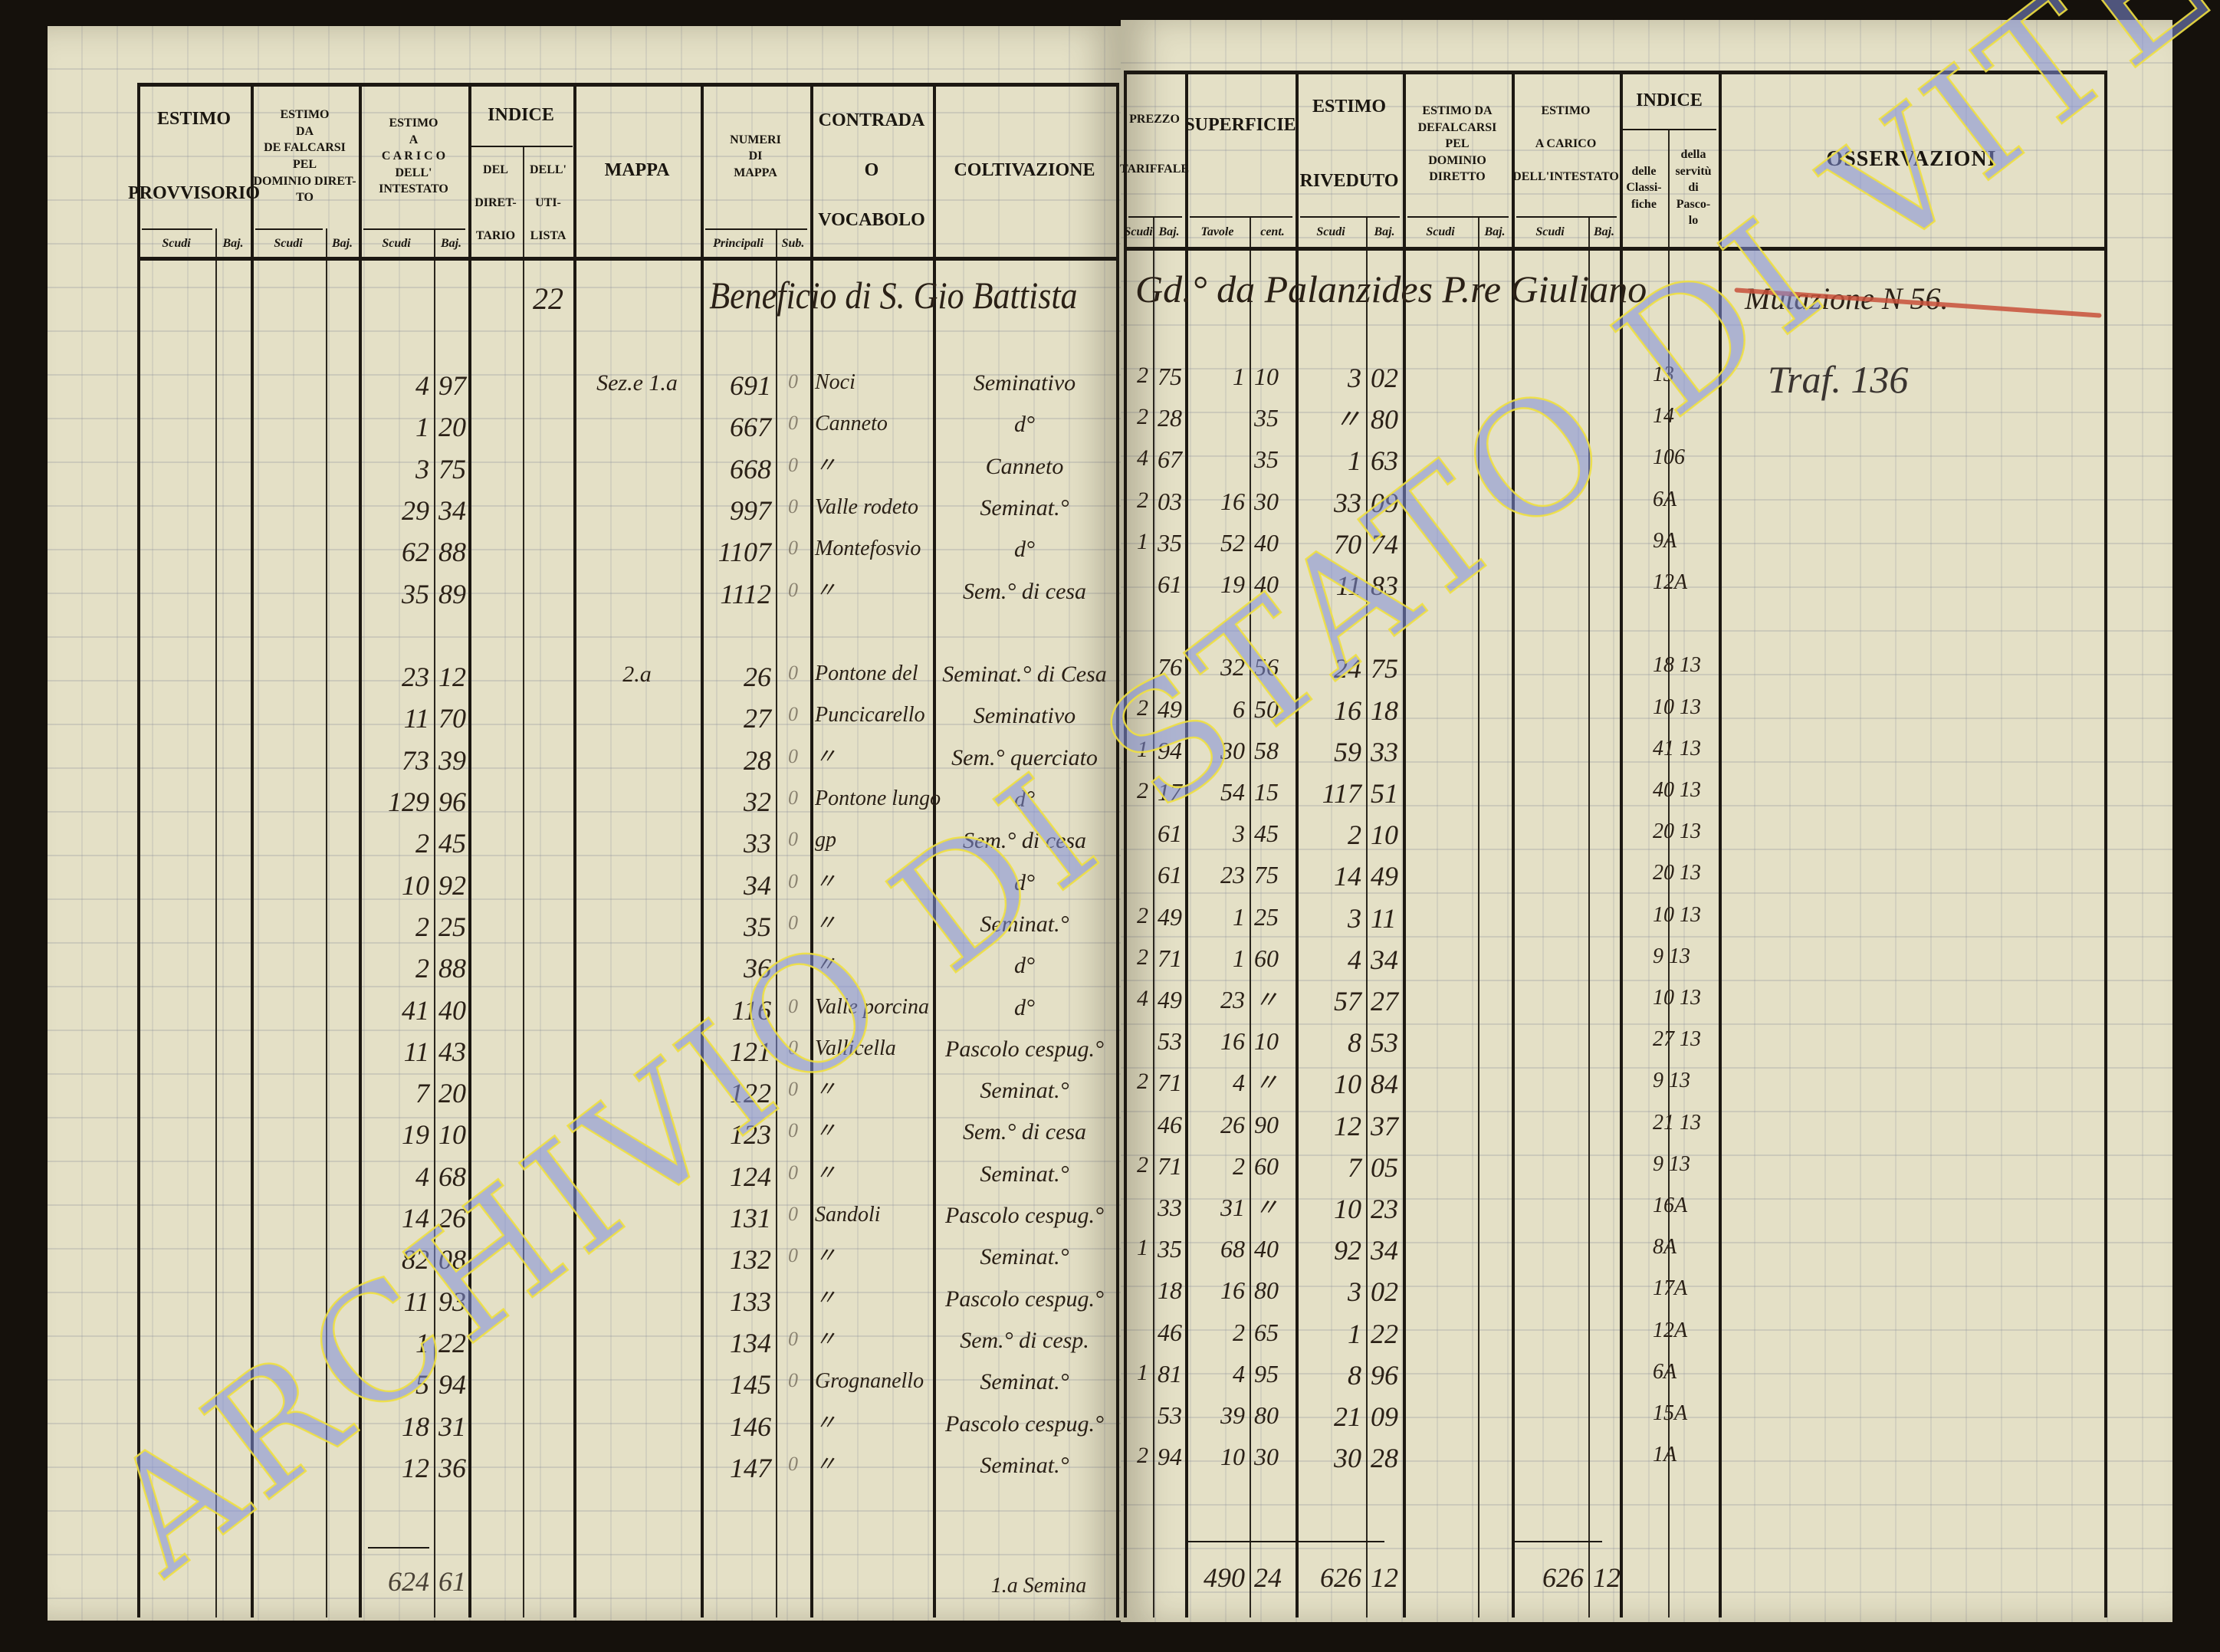  I want to click on riveduto-scudi: 8, so click(1354, 1043).